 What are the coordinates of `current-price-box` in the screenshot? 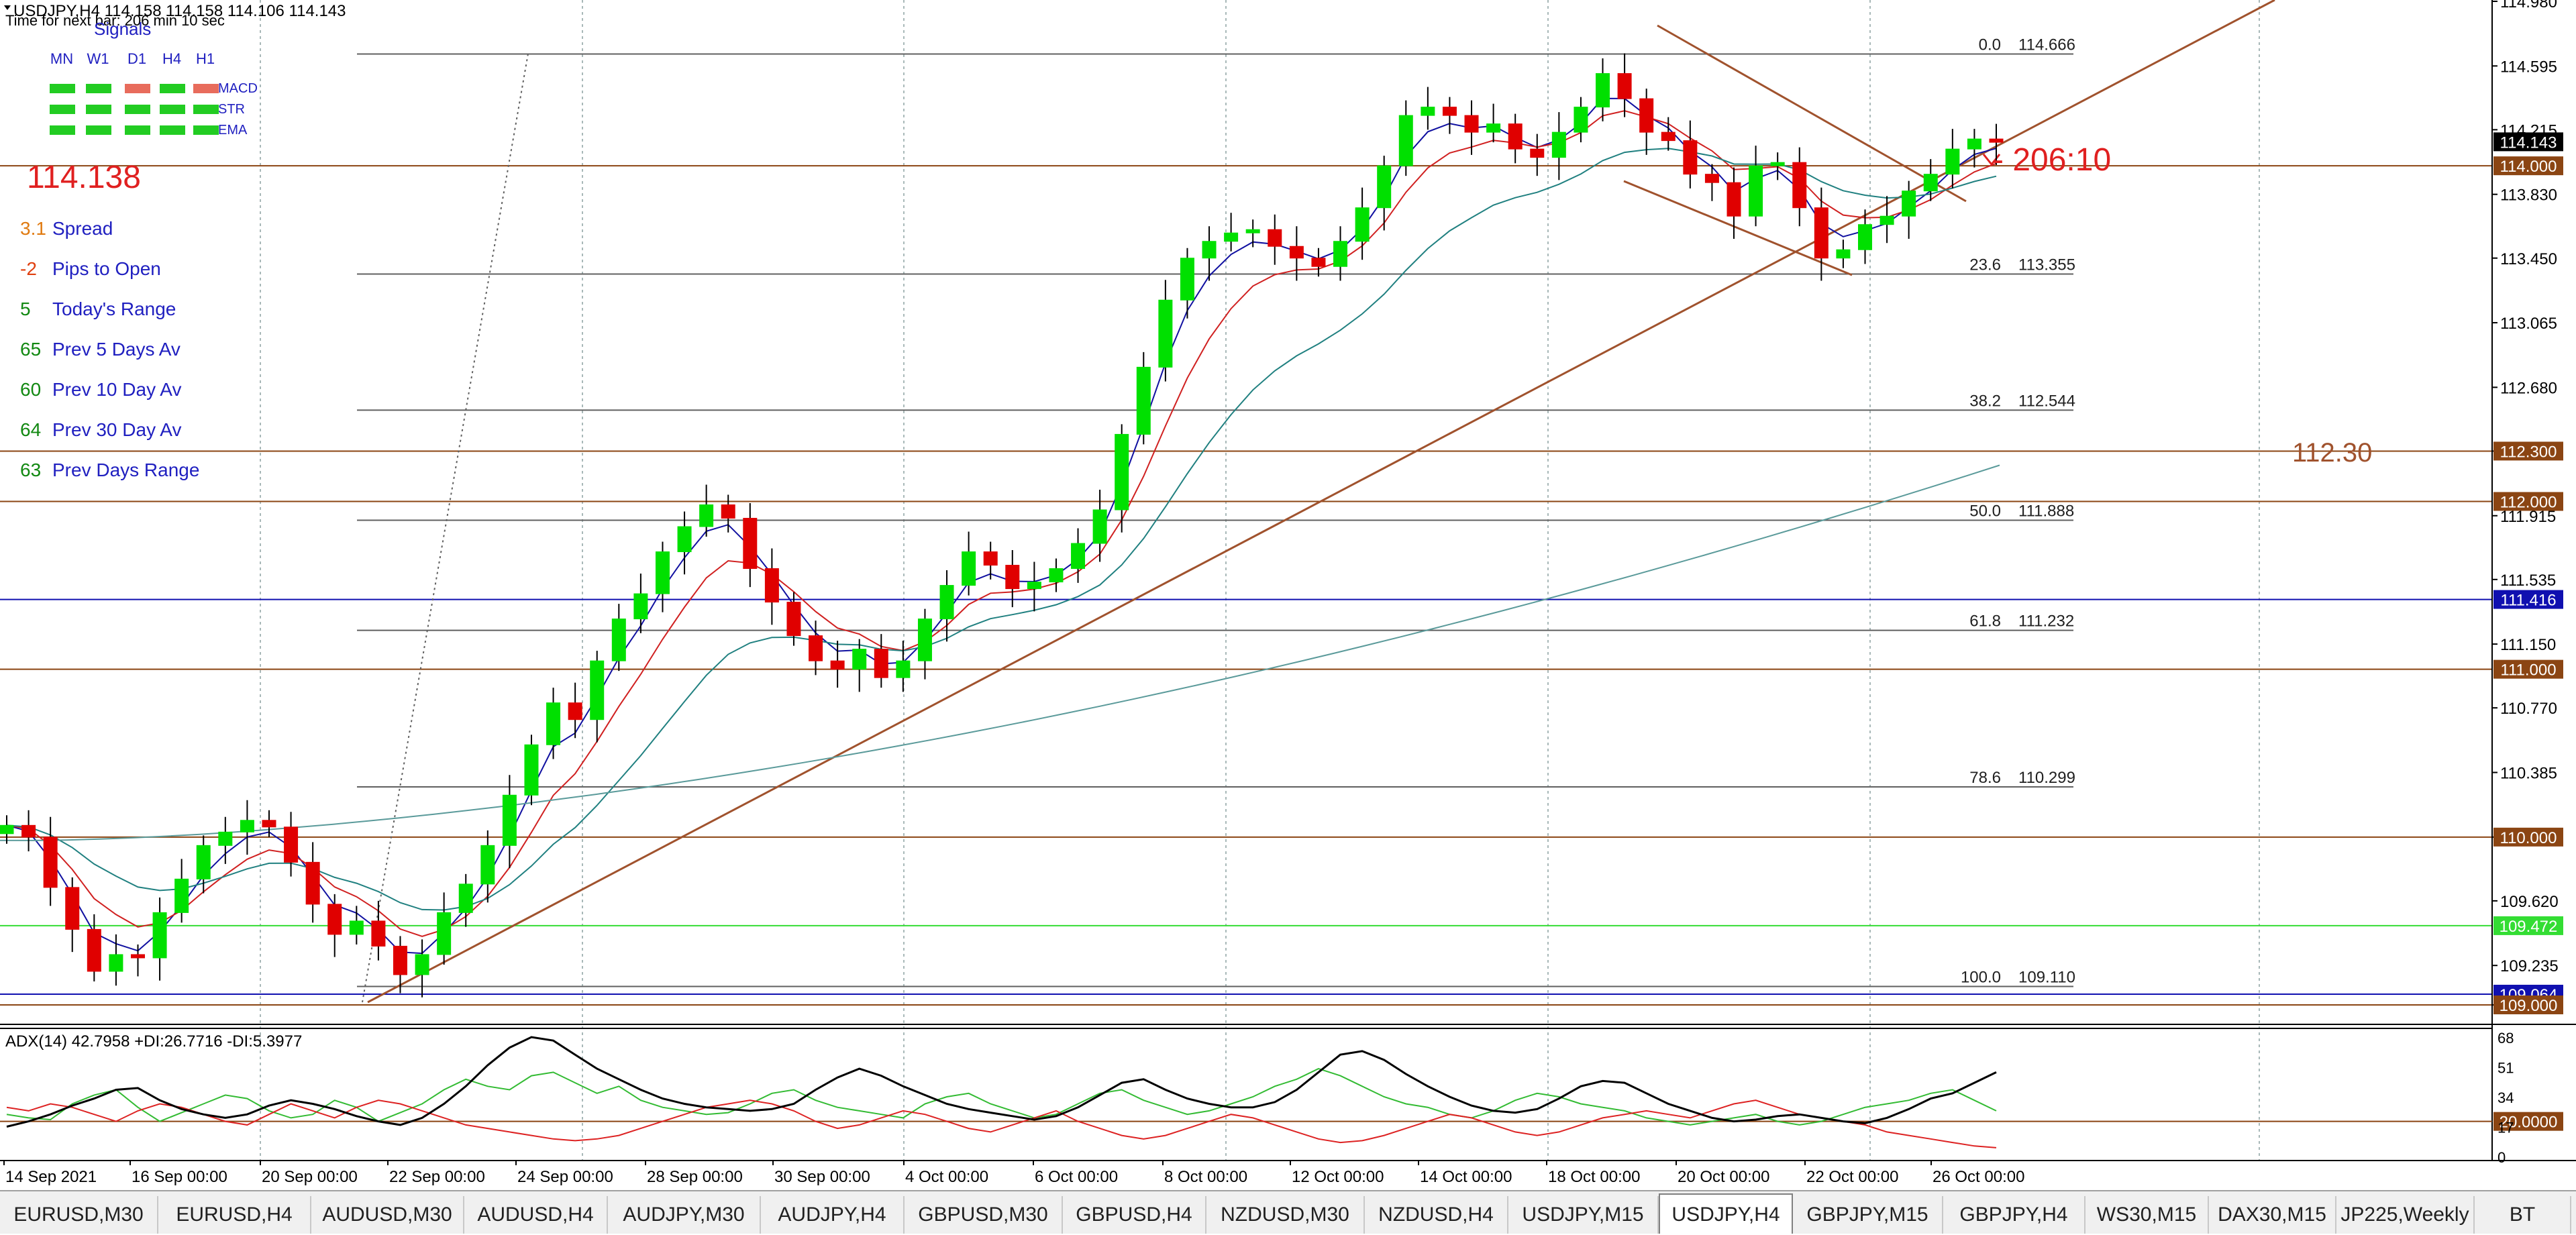 It's located at (2528, 142).